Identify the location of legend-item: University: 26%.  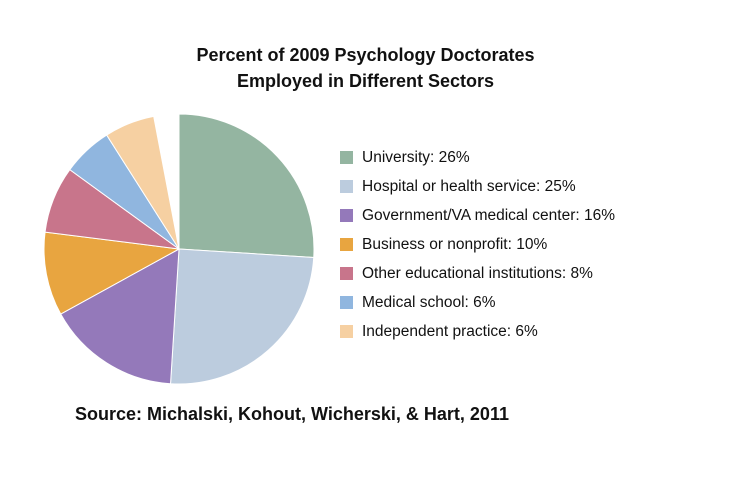
(477, 157).